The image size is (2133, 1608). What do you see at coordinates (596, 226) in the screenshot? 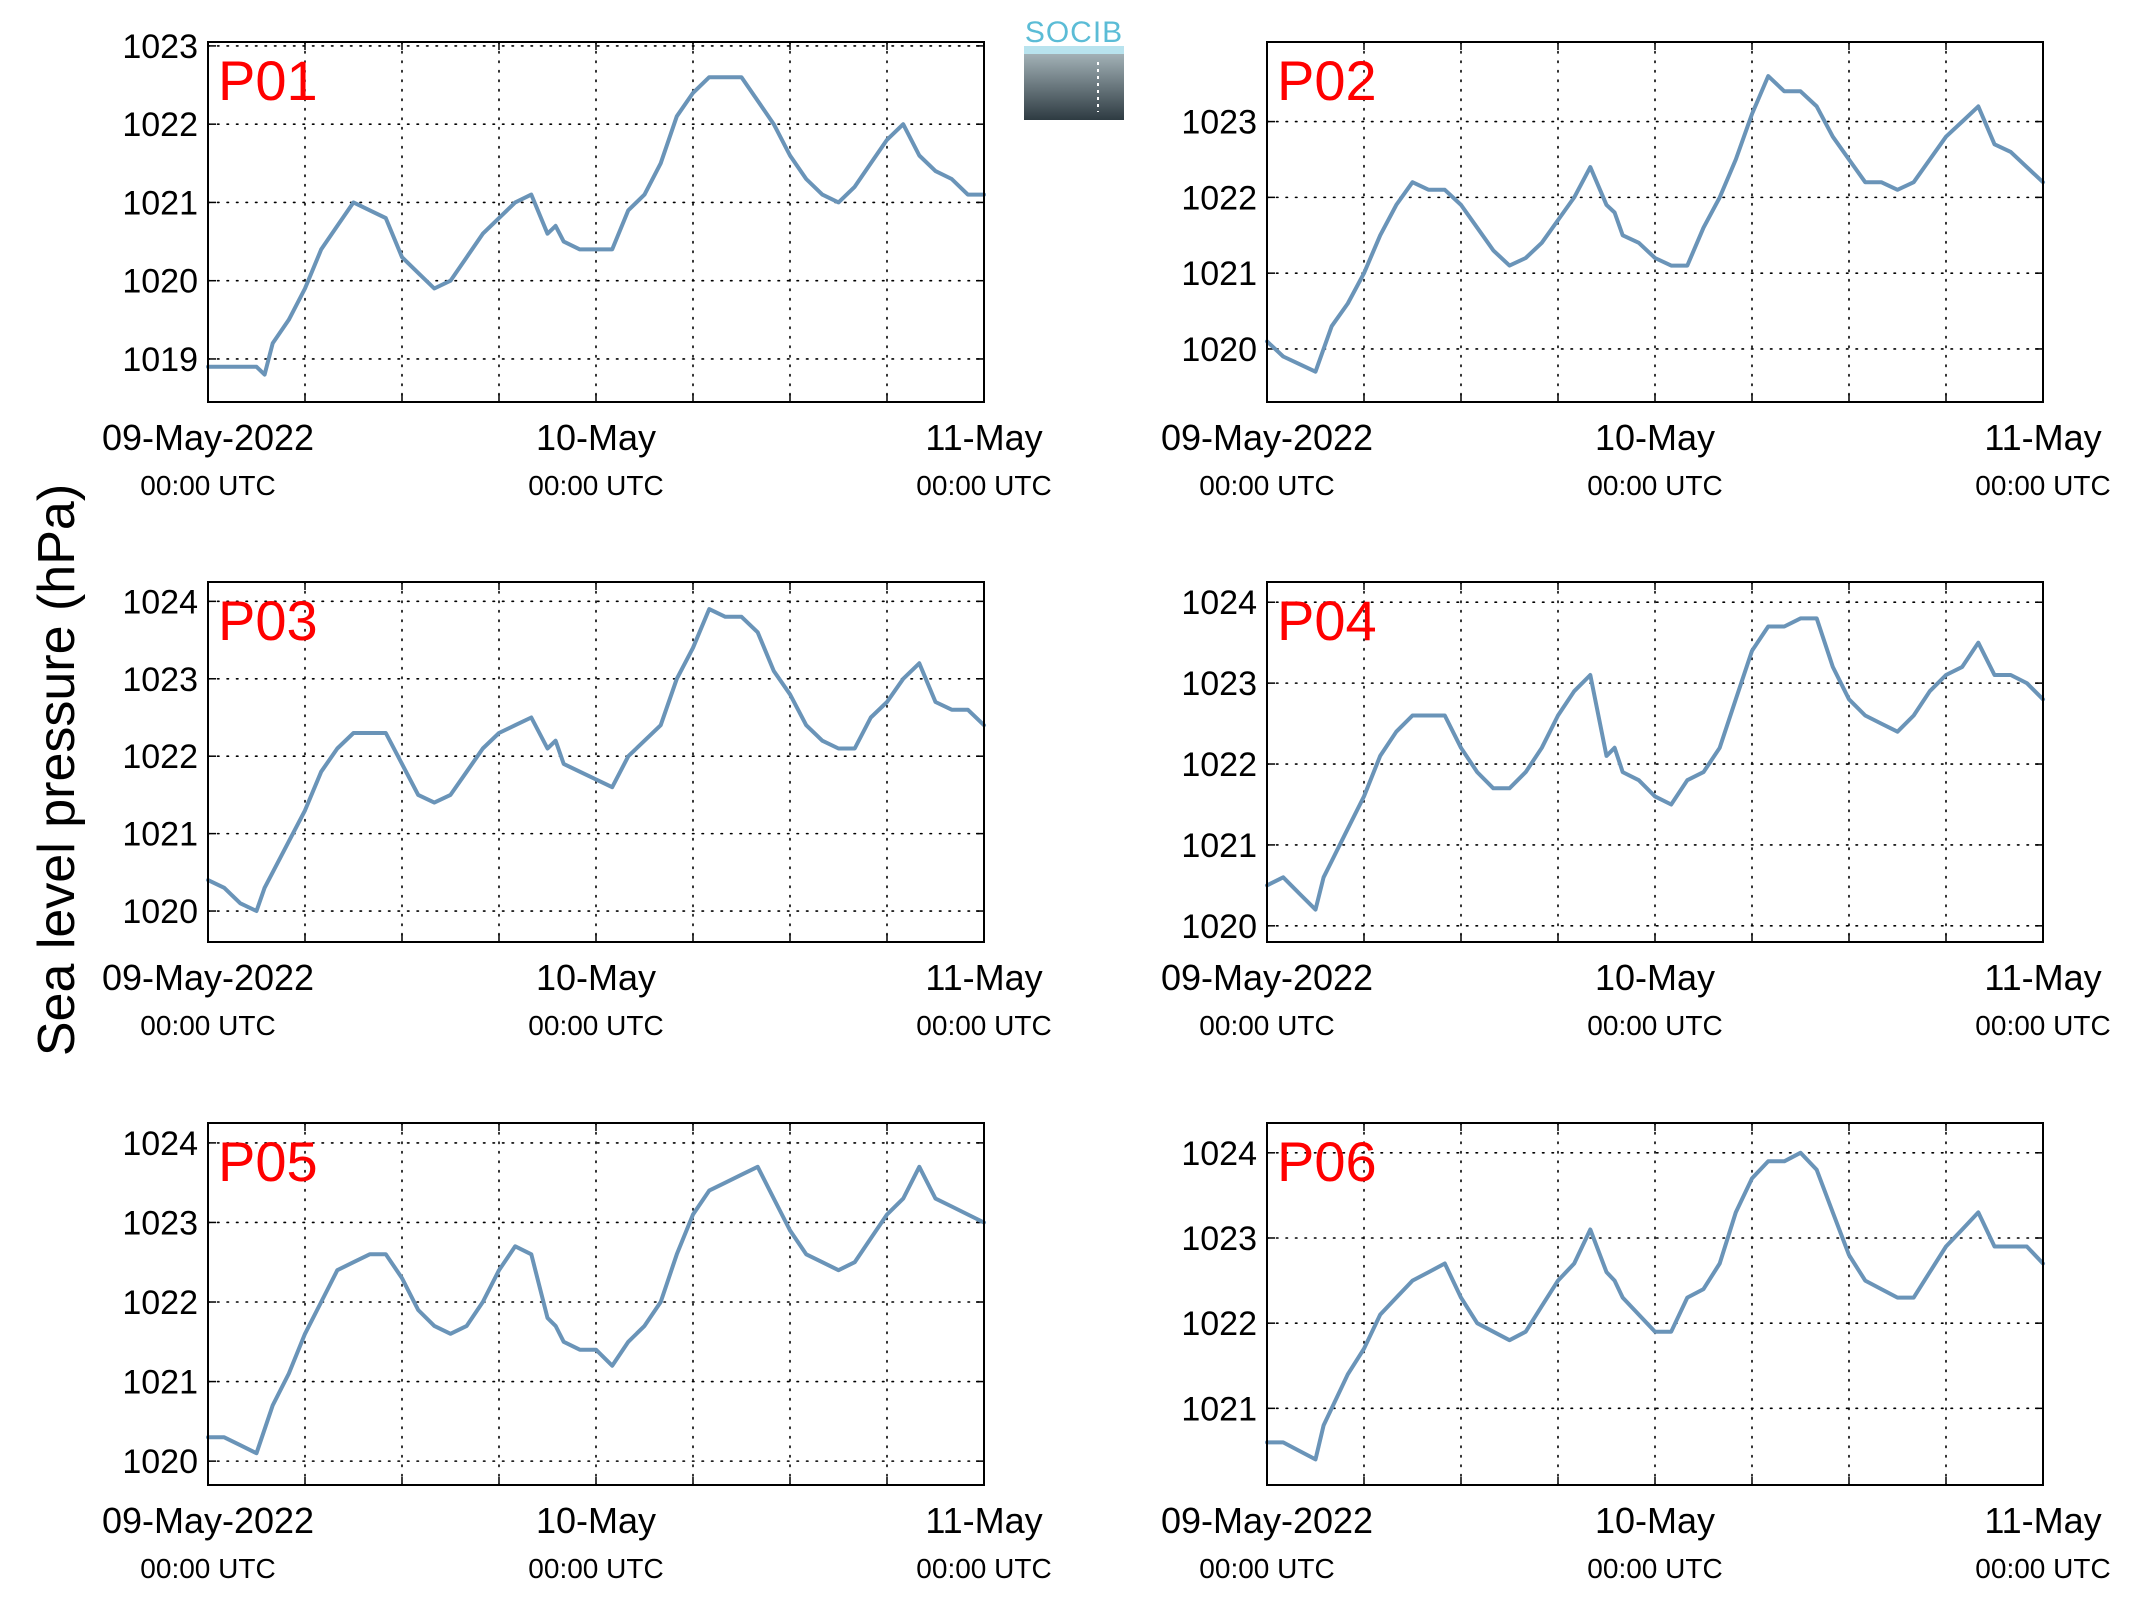
I see `series-line-p01` at bounding box center [596, 226].